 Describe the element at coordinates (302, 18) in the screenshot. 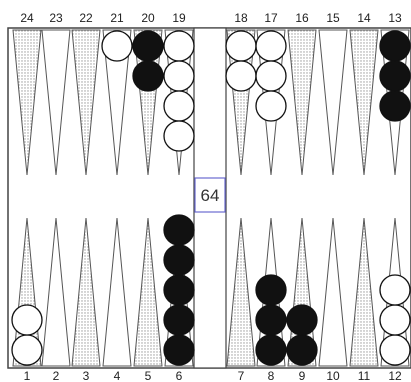

I see `point-label-top: 16` at that location.